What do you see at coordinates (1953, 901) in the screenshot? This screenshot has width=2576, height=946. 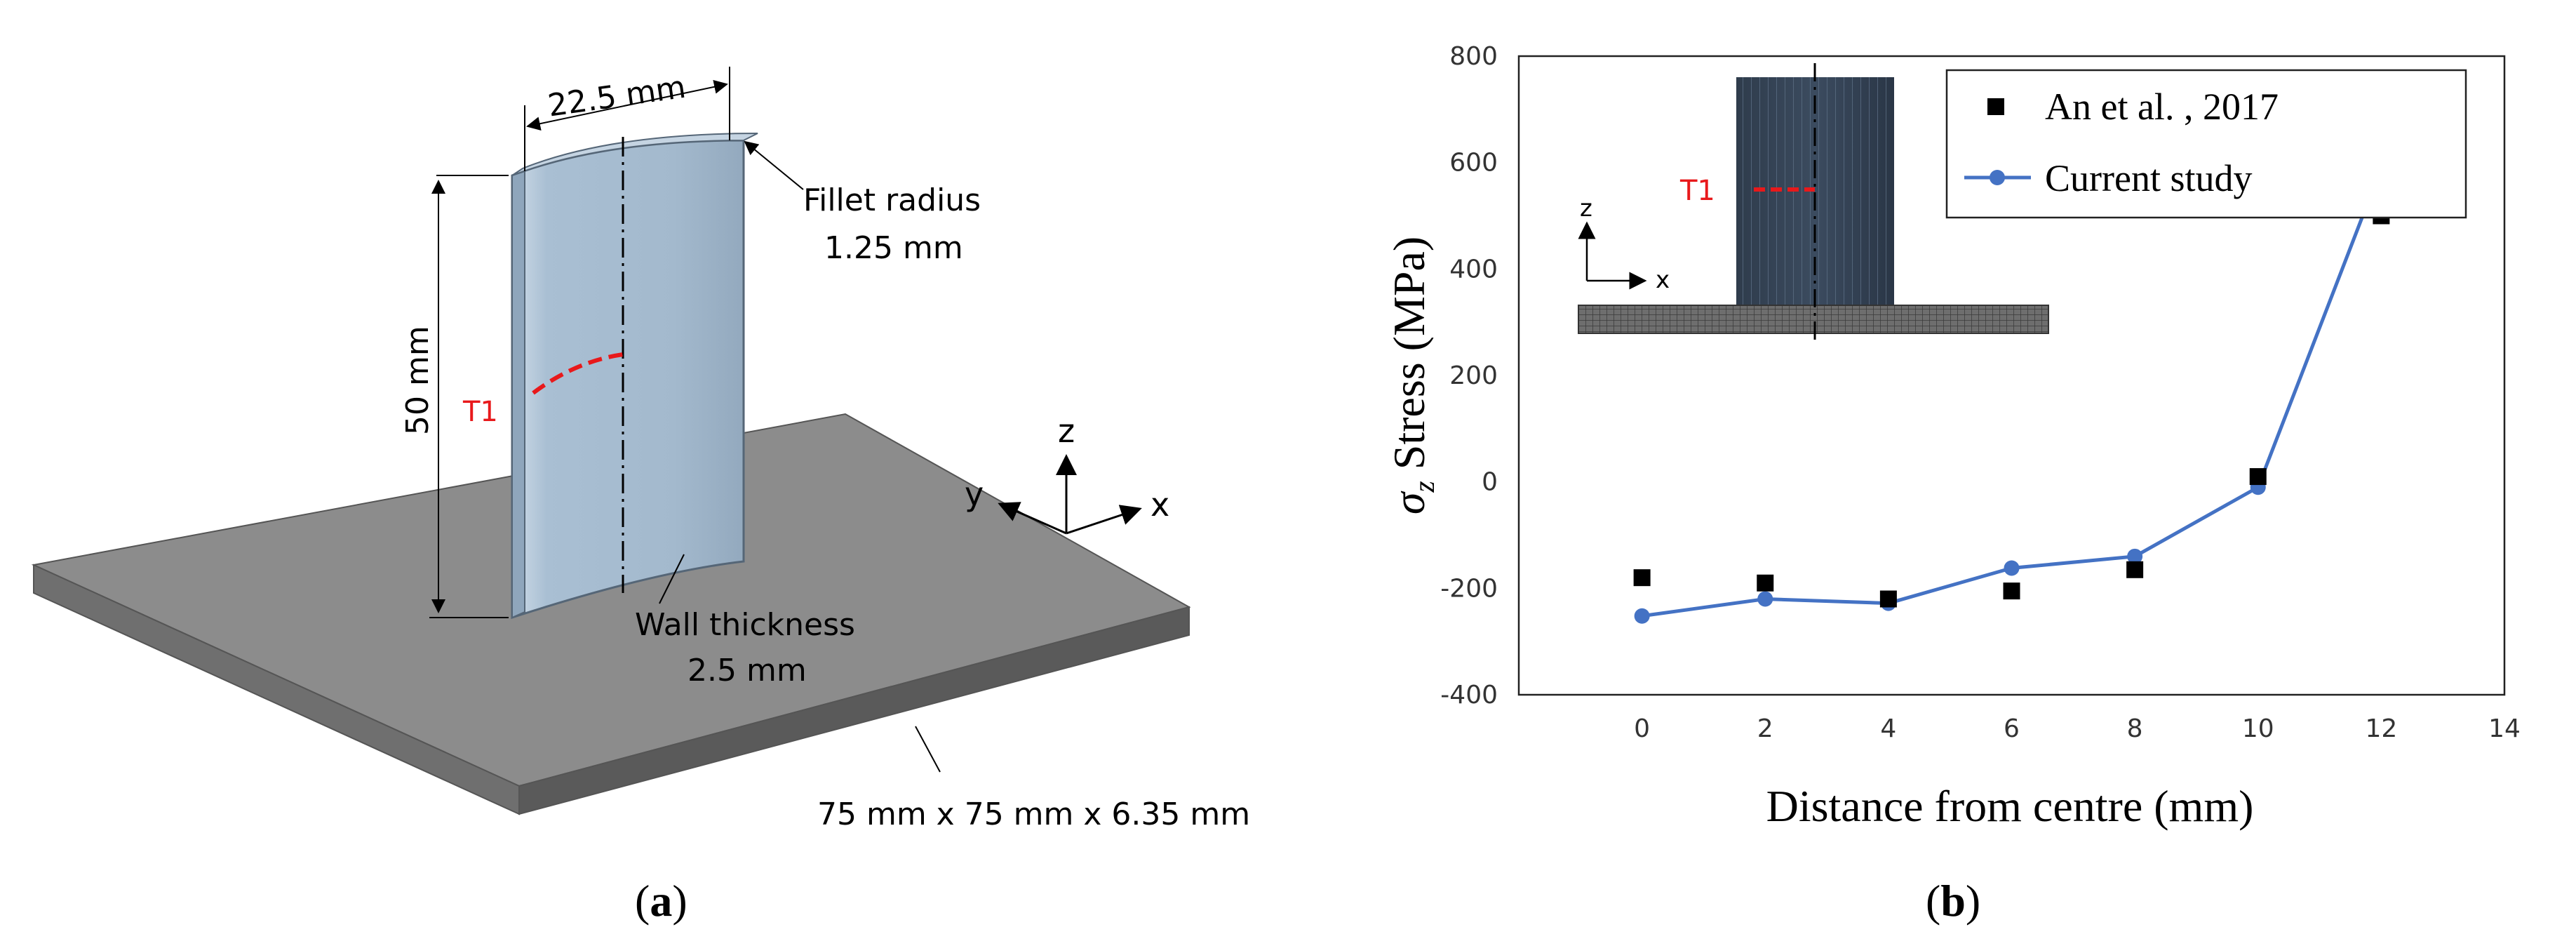 I see `caption-b: (b)` at bounding box center [1953, 901].